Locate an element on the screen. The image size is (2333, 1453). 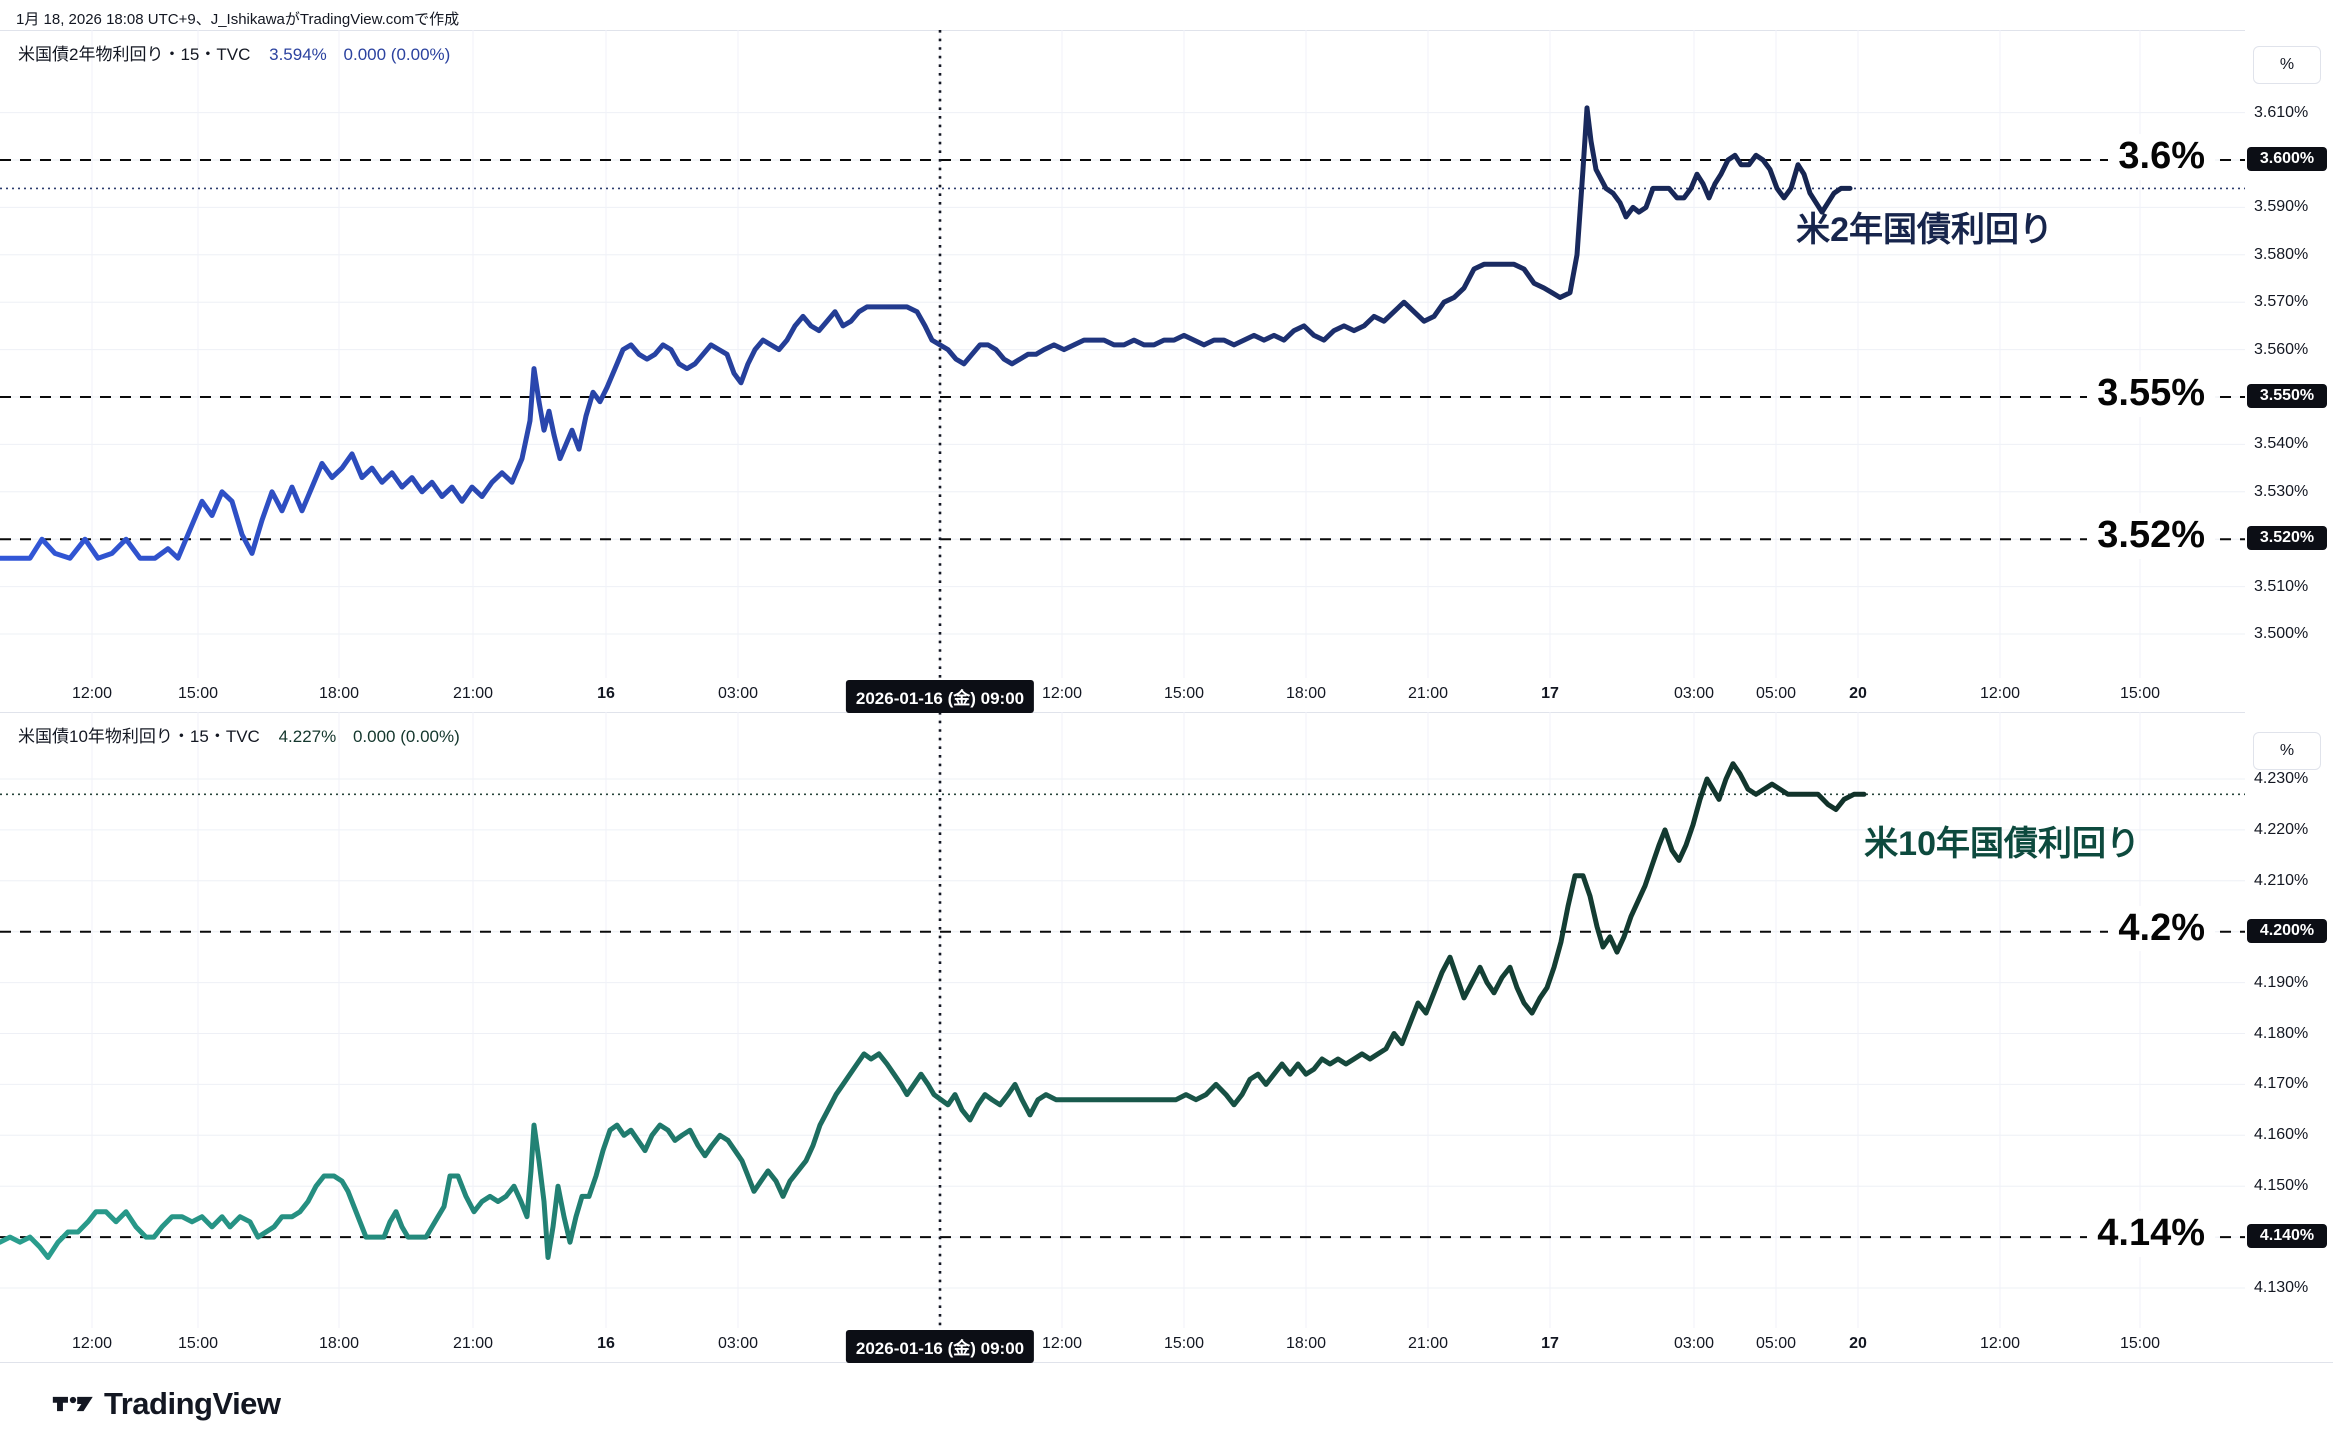
series-annotation-2y: 米2年国債利回り is located at coordinates (1924, 230).